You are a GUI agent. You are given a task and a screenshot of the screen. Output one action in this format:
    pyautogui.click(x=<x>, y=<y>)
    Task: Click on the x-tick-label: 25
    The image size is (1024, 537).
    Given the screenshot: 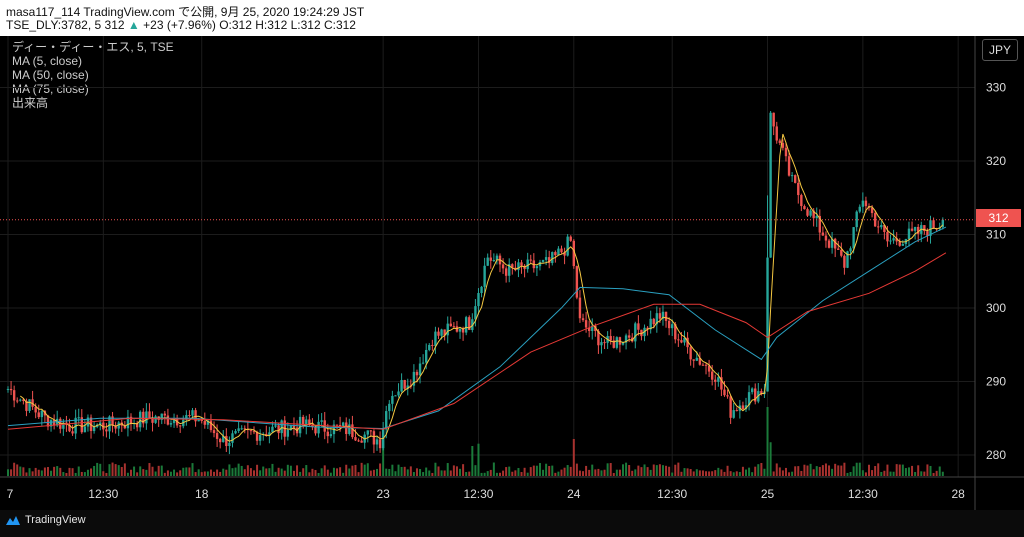 What is the action you would take?
    pyautogui.click(x=768, y=494)
    